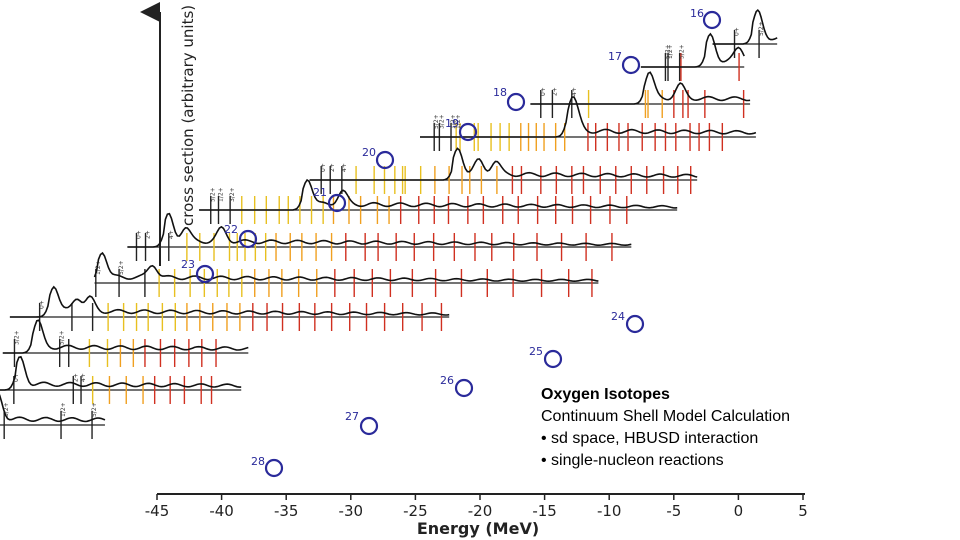  Describe the element at coordinates (369, 152) in the screenshot. I see `isotope-mass-label: 20` at that location.